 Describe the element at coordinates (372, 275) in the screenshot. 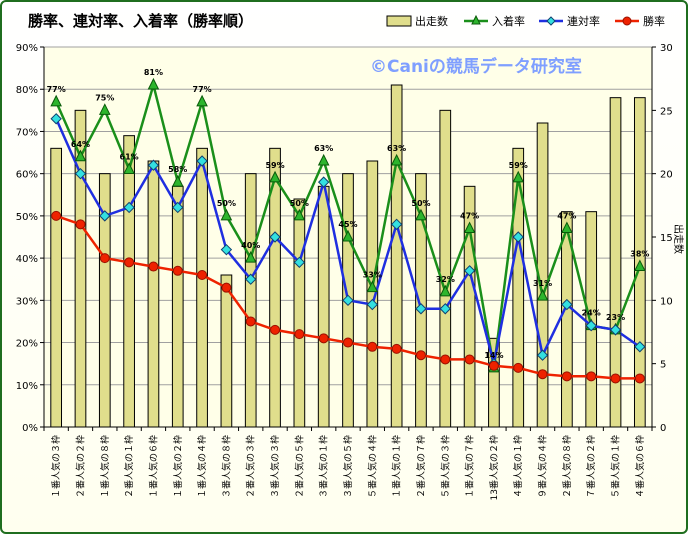

I see `data-label: 33%` at that location.